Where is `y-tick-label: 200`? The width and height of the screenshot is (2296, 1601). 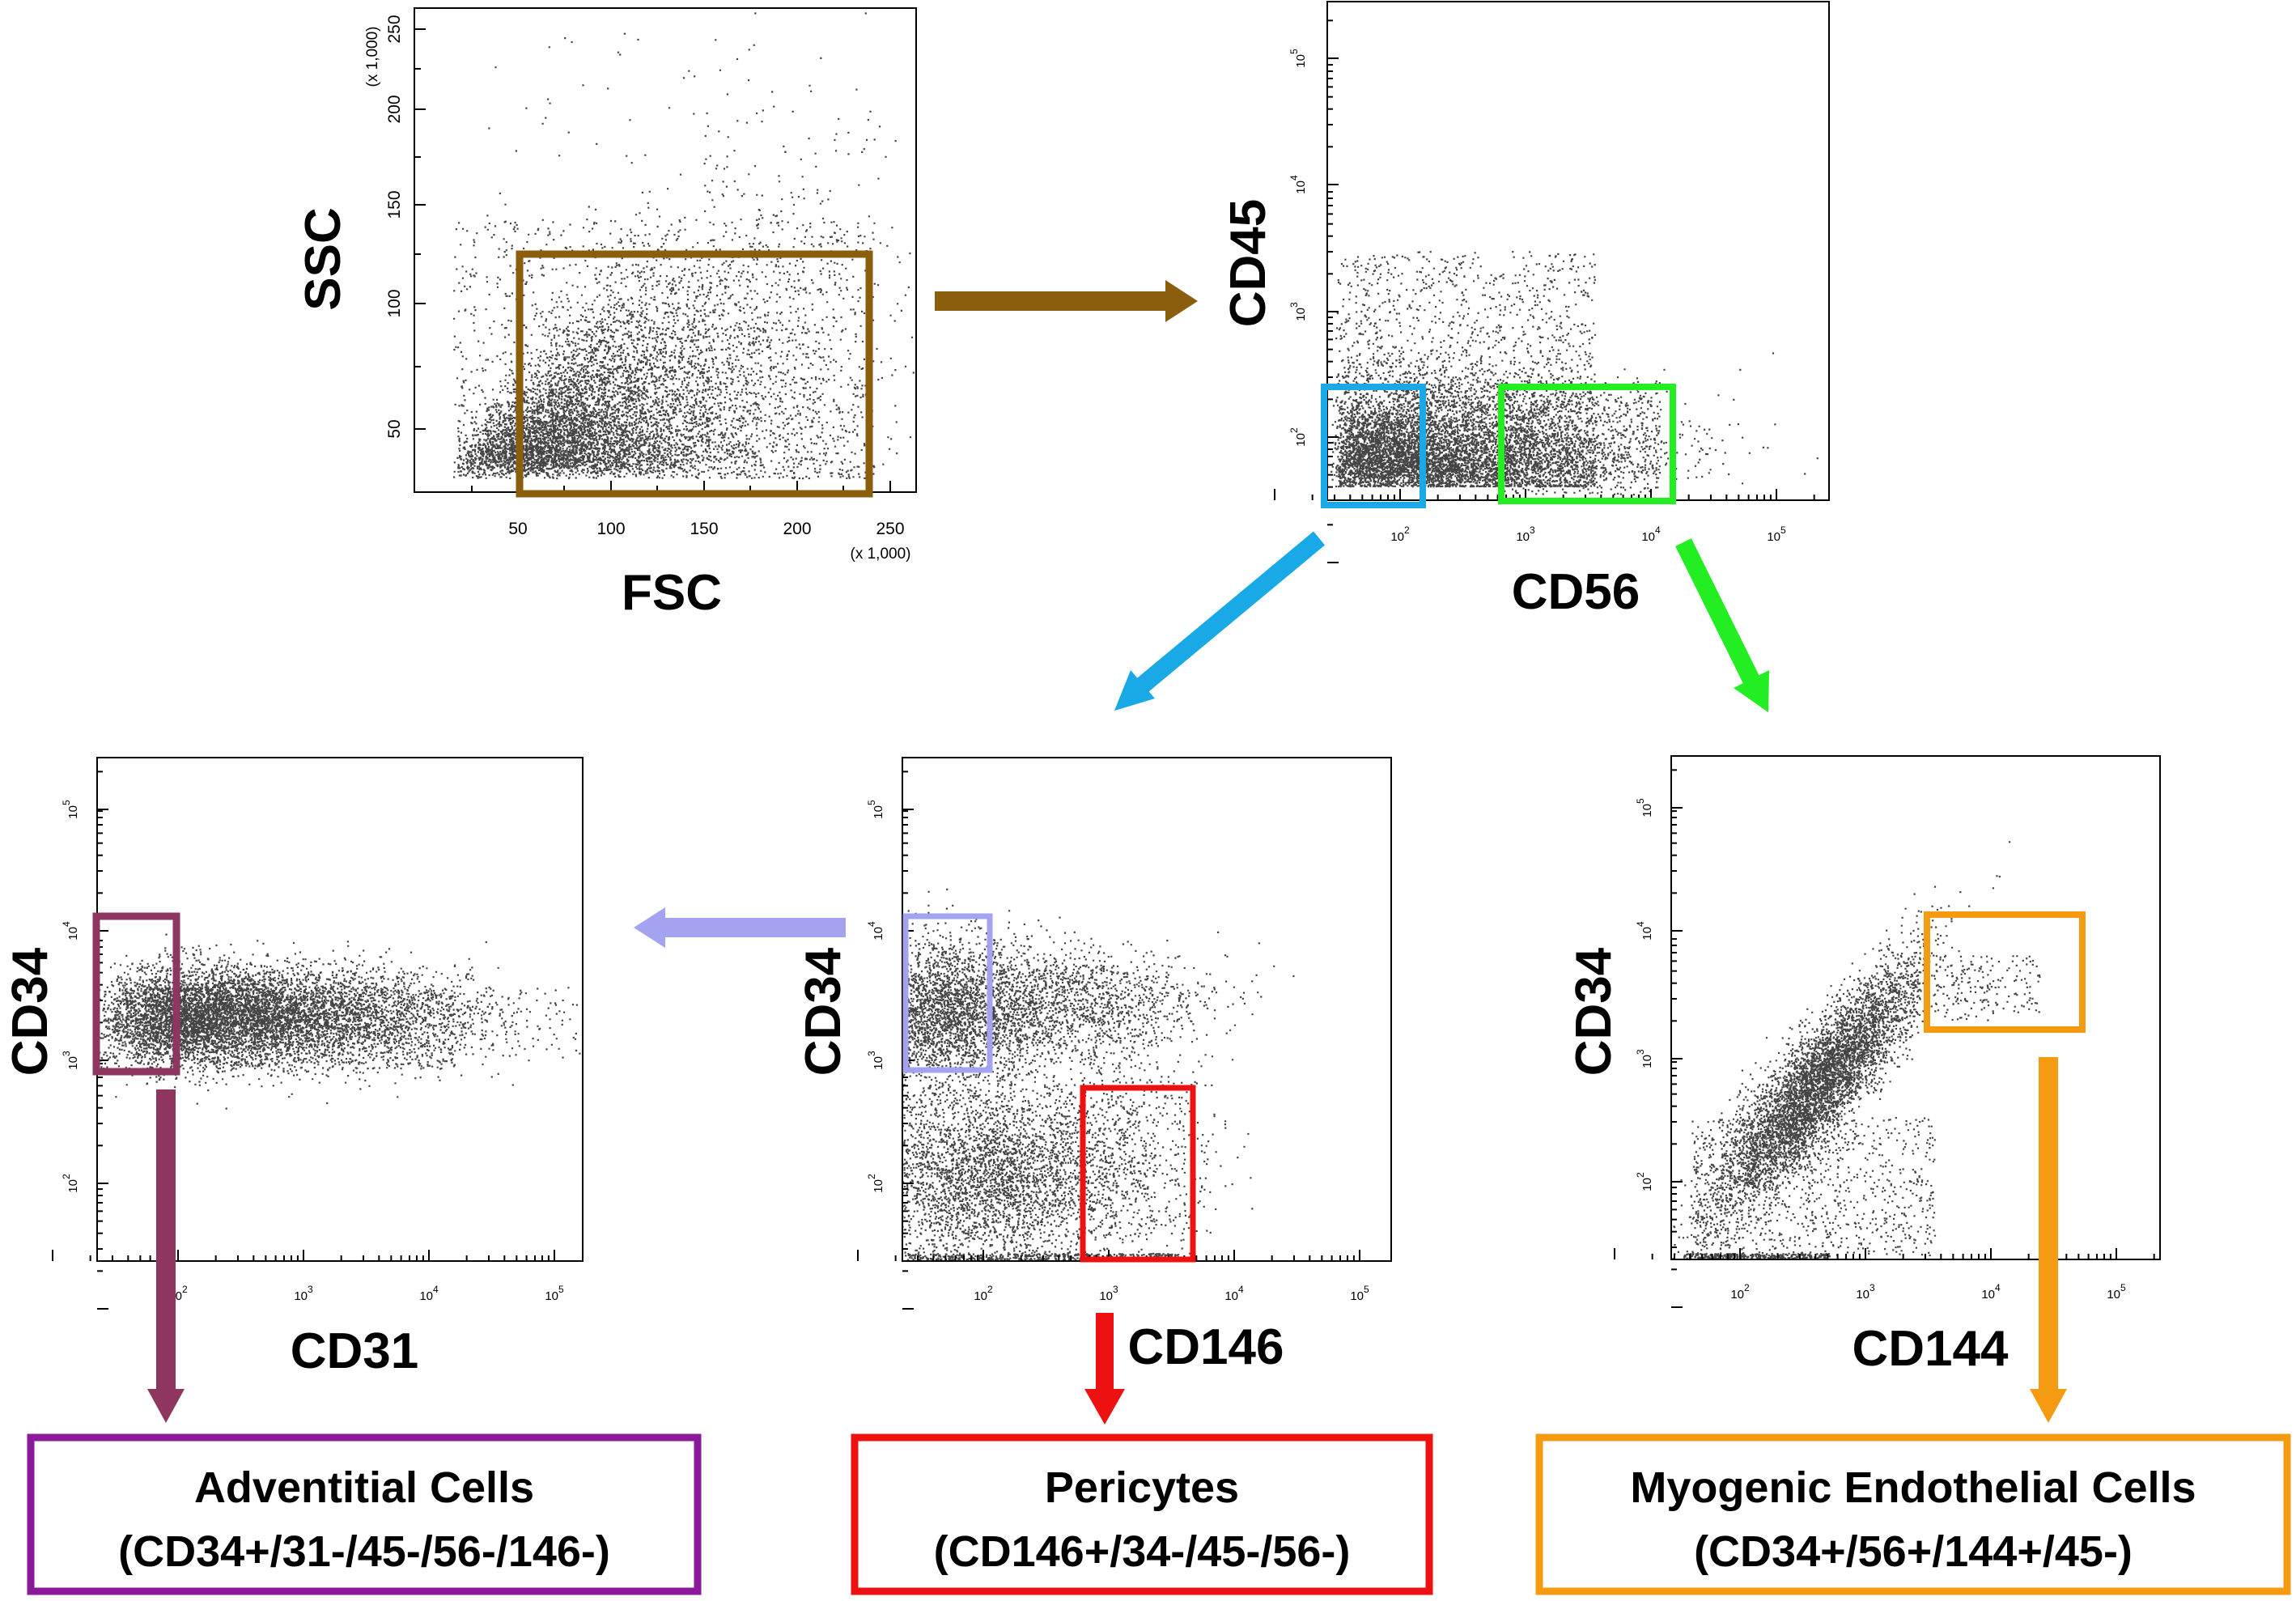 y-tick-label: 200 is located at coordinates (394, 109).